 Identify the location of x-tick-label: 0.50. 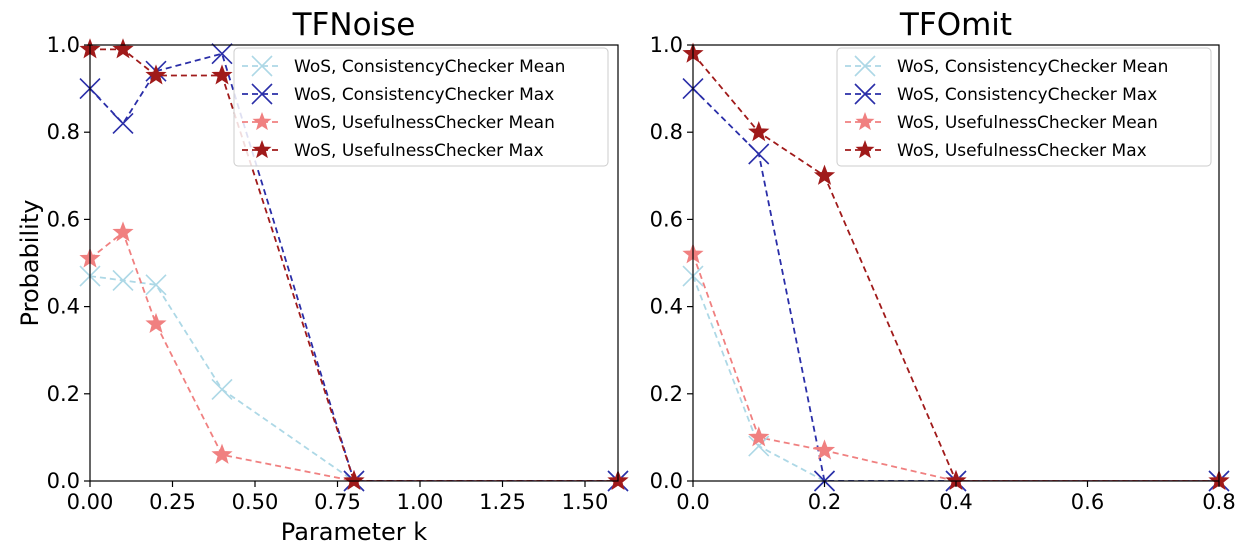
(255, 502).